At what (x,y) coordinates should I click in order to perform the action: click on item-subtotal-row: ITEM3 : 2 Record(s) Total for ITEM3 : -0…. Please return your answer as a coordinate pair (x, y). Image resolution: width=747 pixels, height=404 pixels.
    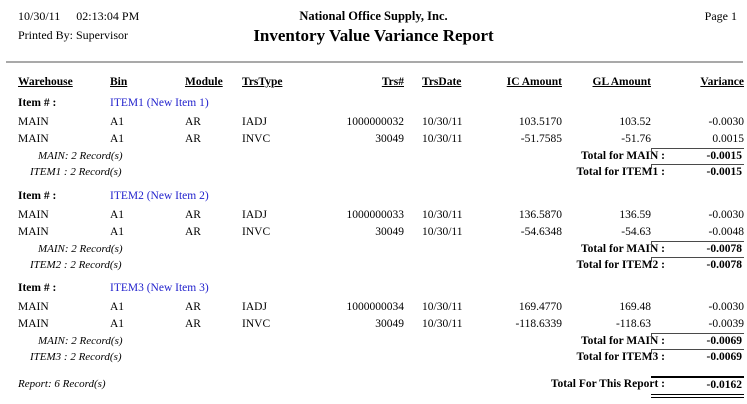
    Looking at the image, I should click on (381, 357).